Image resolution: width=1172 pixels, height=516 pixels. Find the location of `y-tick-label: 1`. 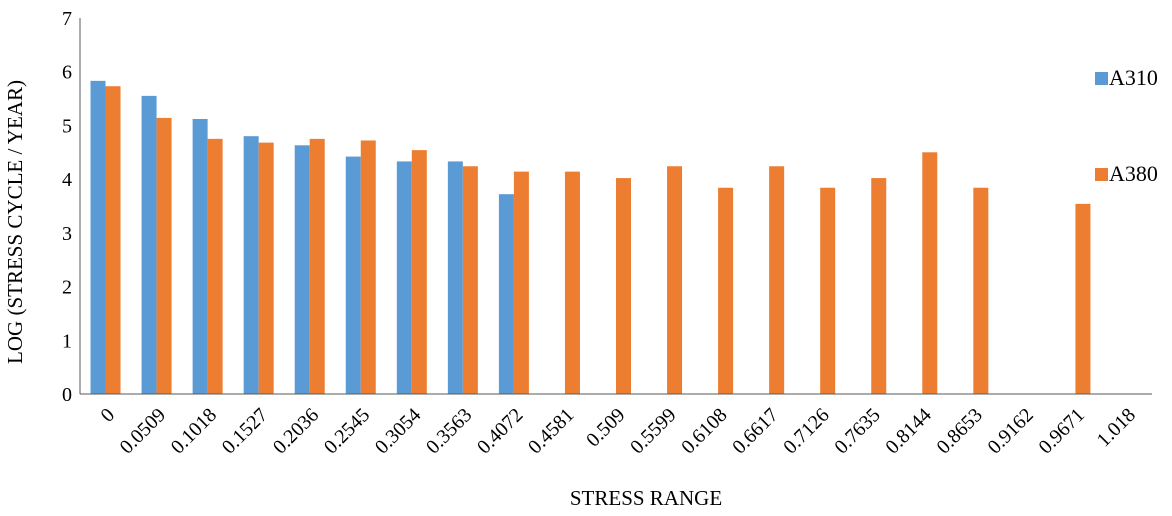

y-tick-label: 1 is located at coordinates (67, 341).